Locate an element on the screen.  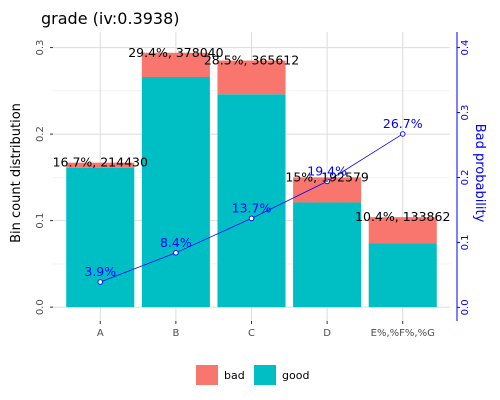
chart-title: grade (iv:0.3938) is located at coordinates (110, 18).